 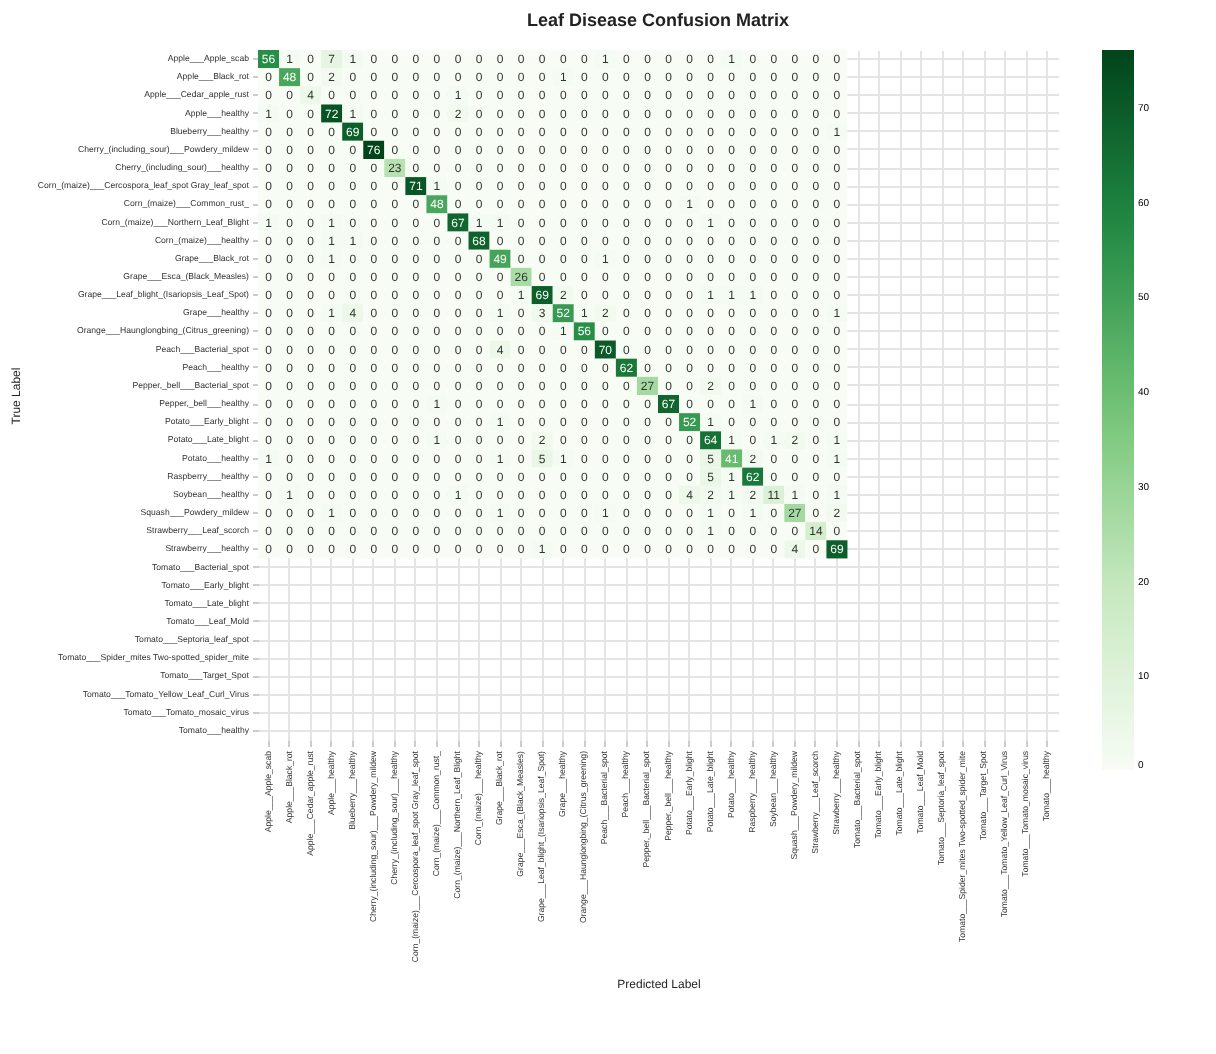 I want to click on chart-title: Leaf Disease Confusion Matrix, so click(x=658, y=20).